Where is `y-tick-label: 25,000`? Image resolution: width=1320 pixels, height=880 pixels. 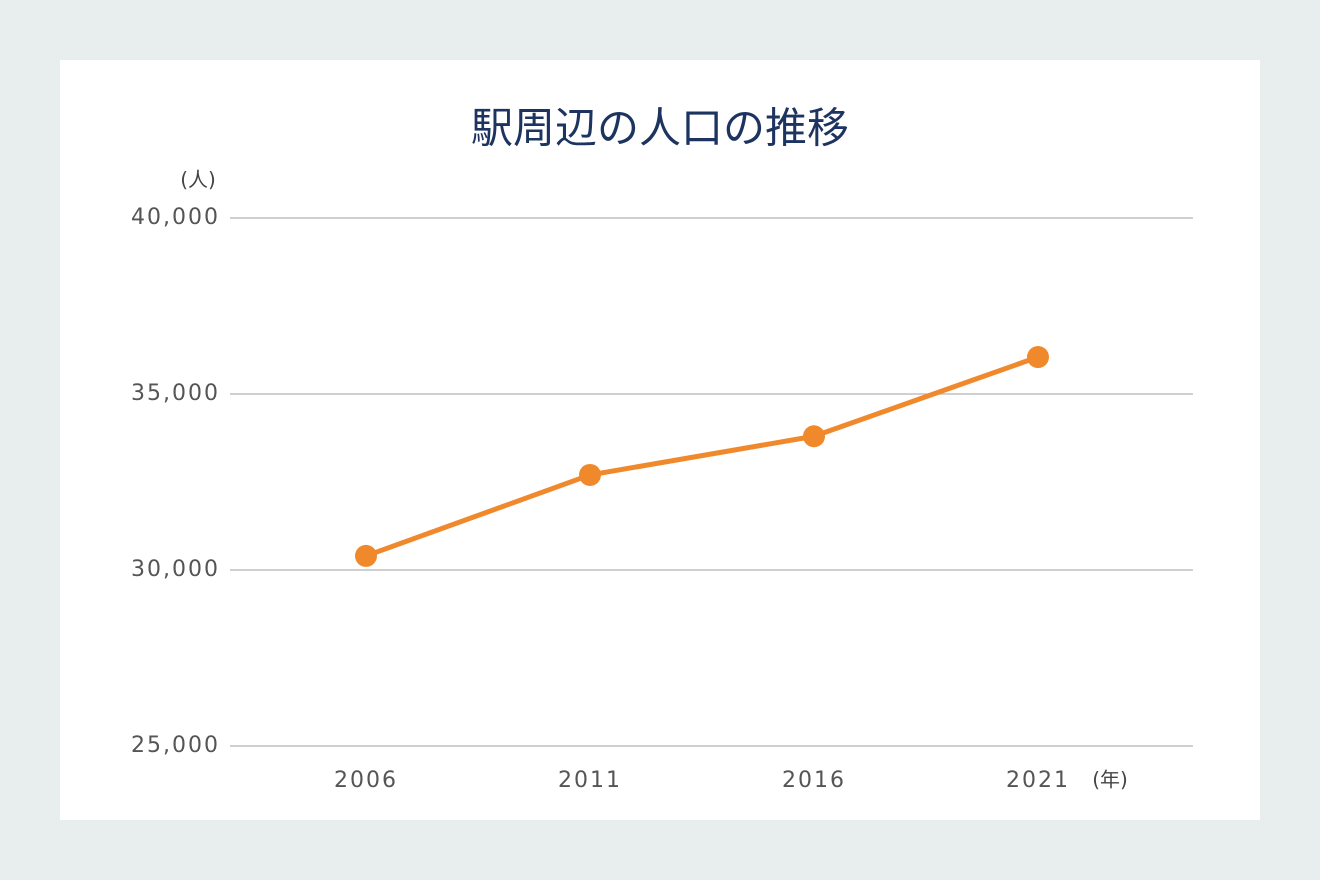
y-tick-label: 25,000 is located at coordinates (175, 745).